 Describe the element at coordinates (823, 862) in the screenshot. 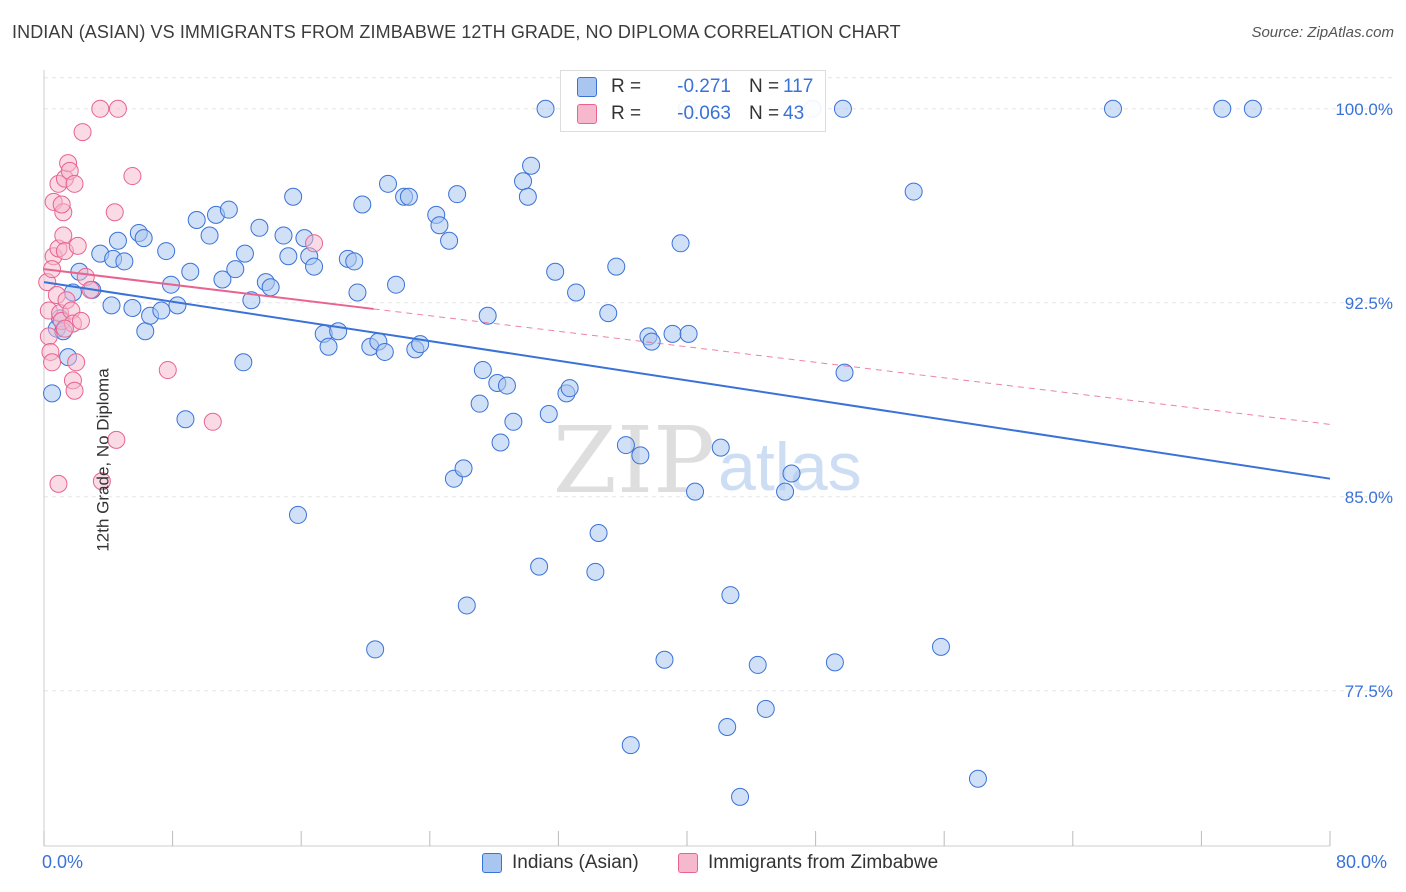

I see `legend-label-zimbabwe: Immigrants from Zimbabwe` at that location.